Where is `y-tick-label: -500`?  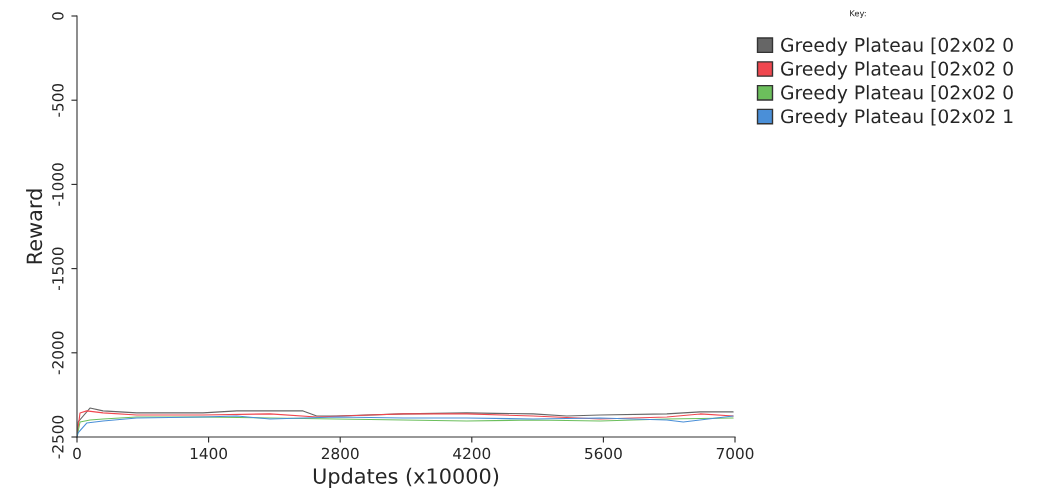 y-tick-label: -500 is located at coordinates (58, 100).